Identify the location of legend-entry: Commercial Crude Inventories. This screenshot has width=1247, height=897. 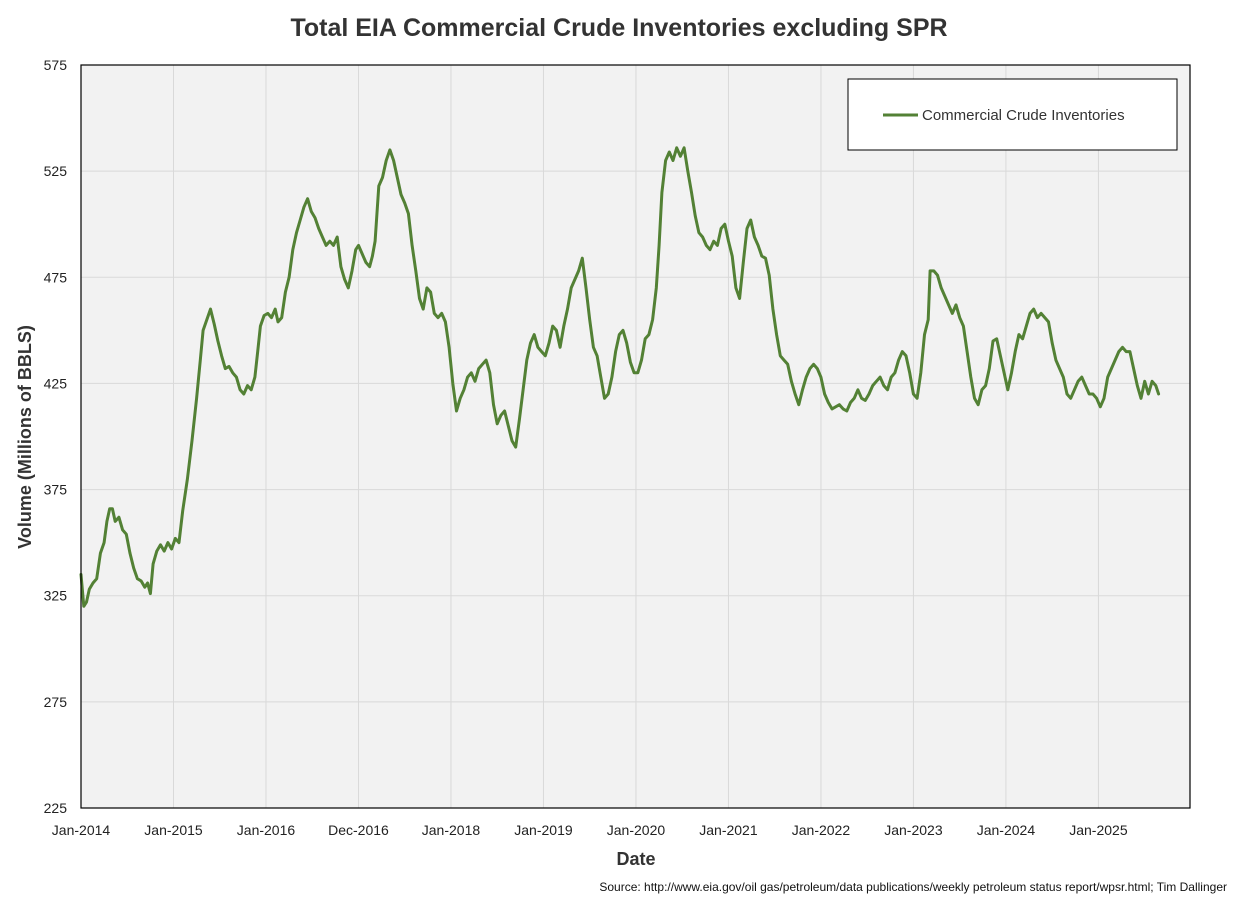
(1023, 115).